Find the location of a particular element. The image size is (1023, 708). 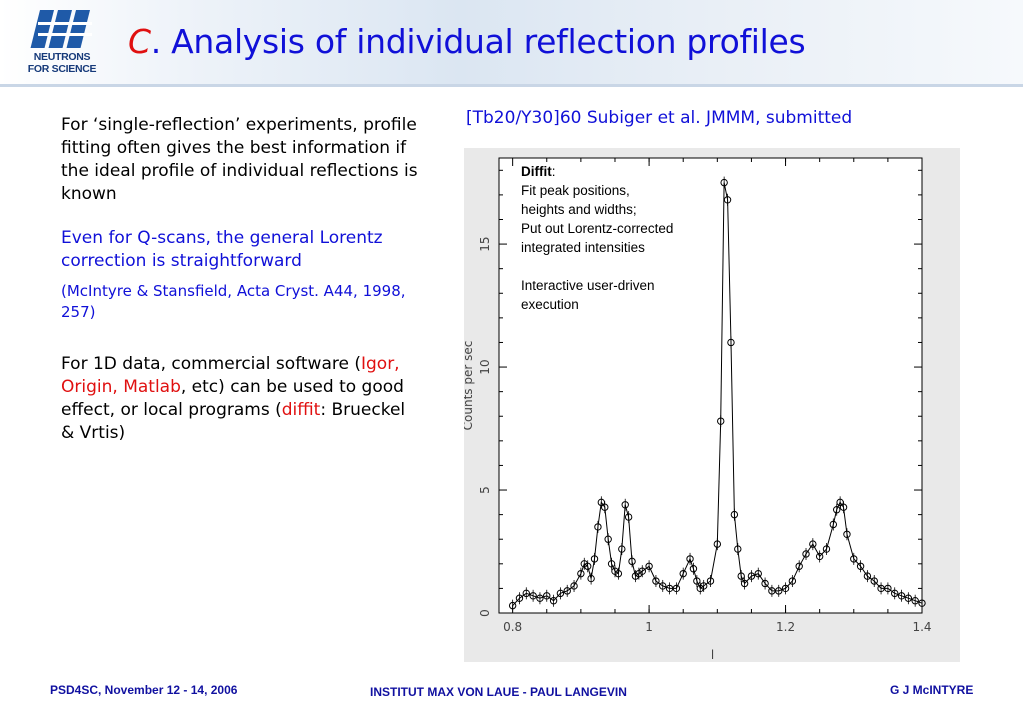

x-tick-label: 1 is located at coordinates (649, 627).